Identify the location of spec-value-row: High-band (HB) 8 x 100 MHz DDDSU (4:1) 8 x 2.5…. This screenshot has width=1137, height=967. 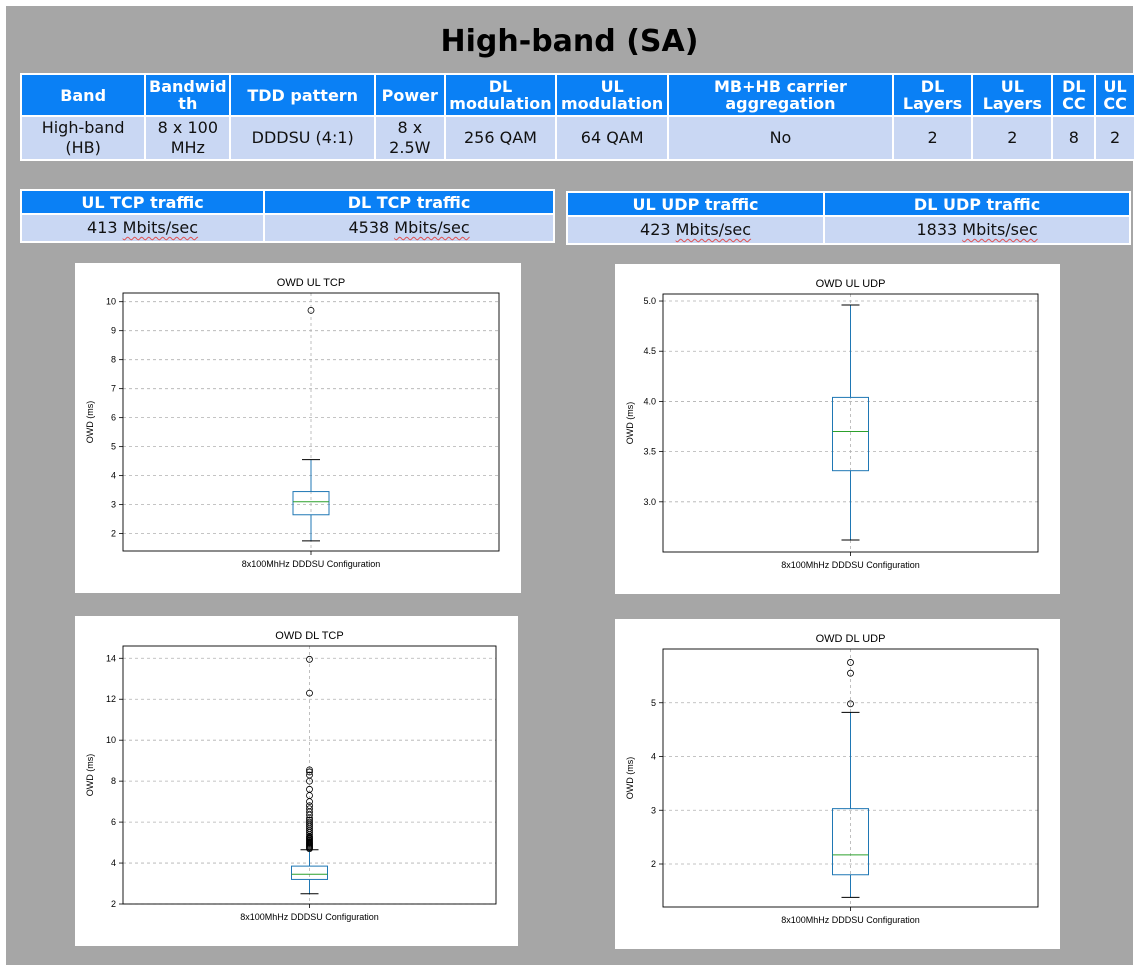
(577, 138).